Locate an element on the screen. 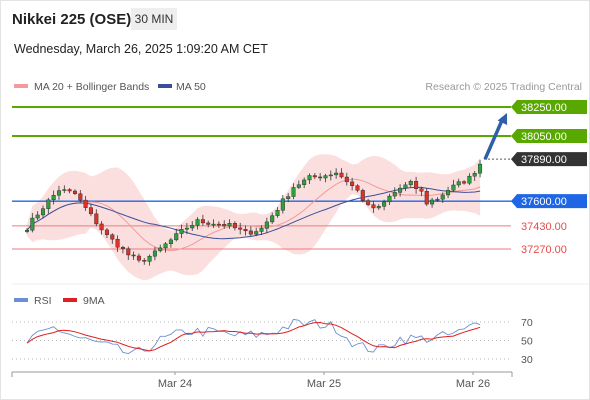 Image resolution: width=590 pixels, height=400 pixels. rsi-ma-line is located at coordinates (253, 336).